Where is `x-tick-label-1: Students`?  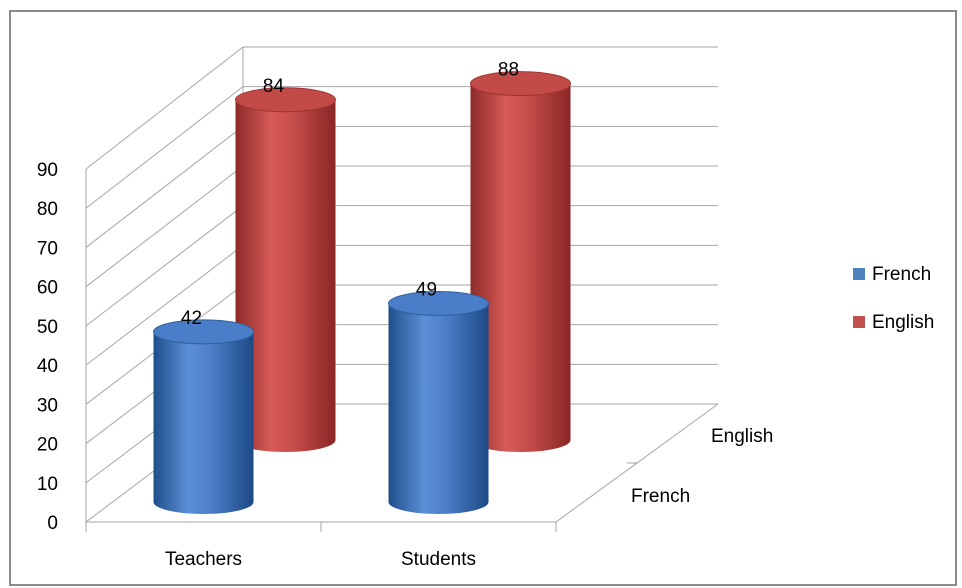 x-tick-label-1: Students is located at coordinates (438, 559).